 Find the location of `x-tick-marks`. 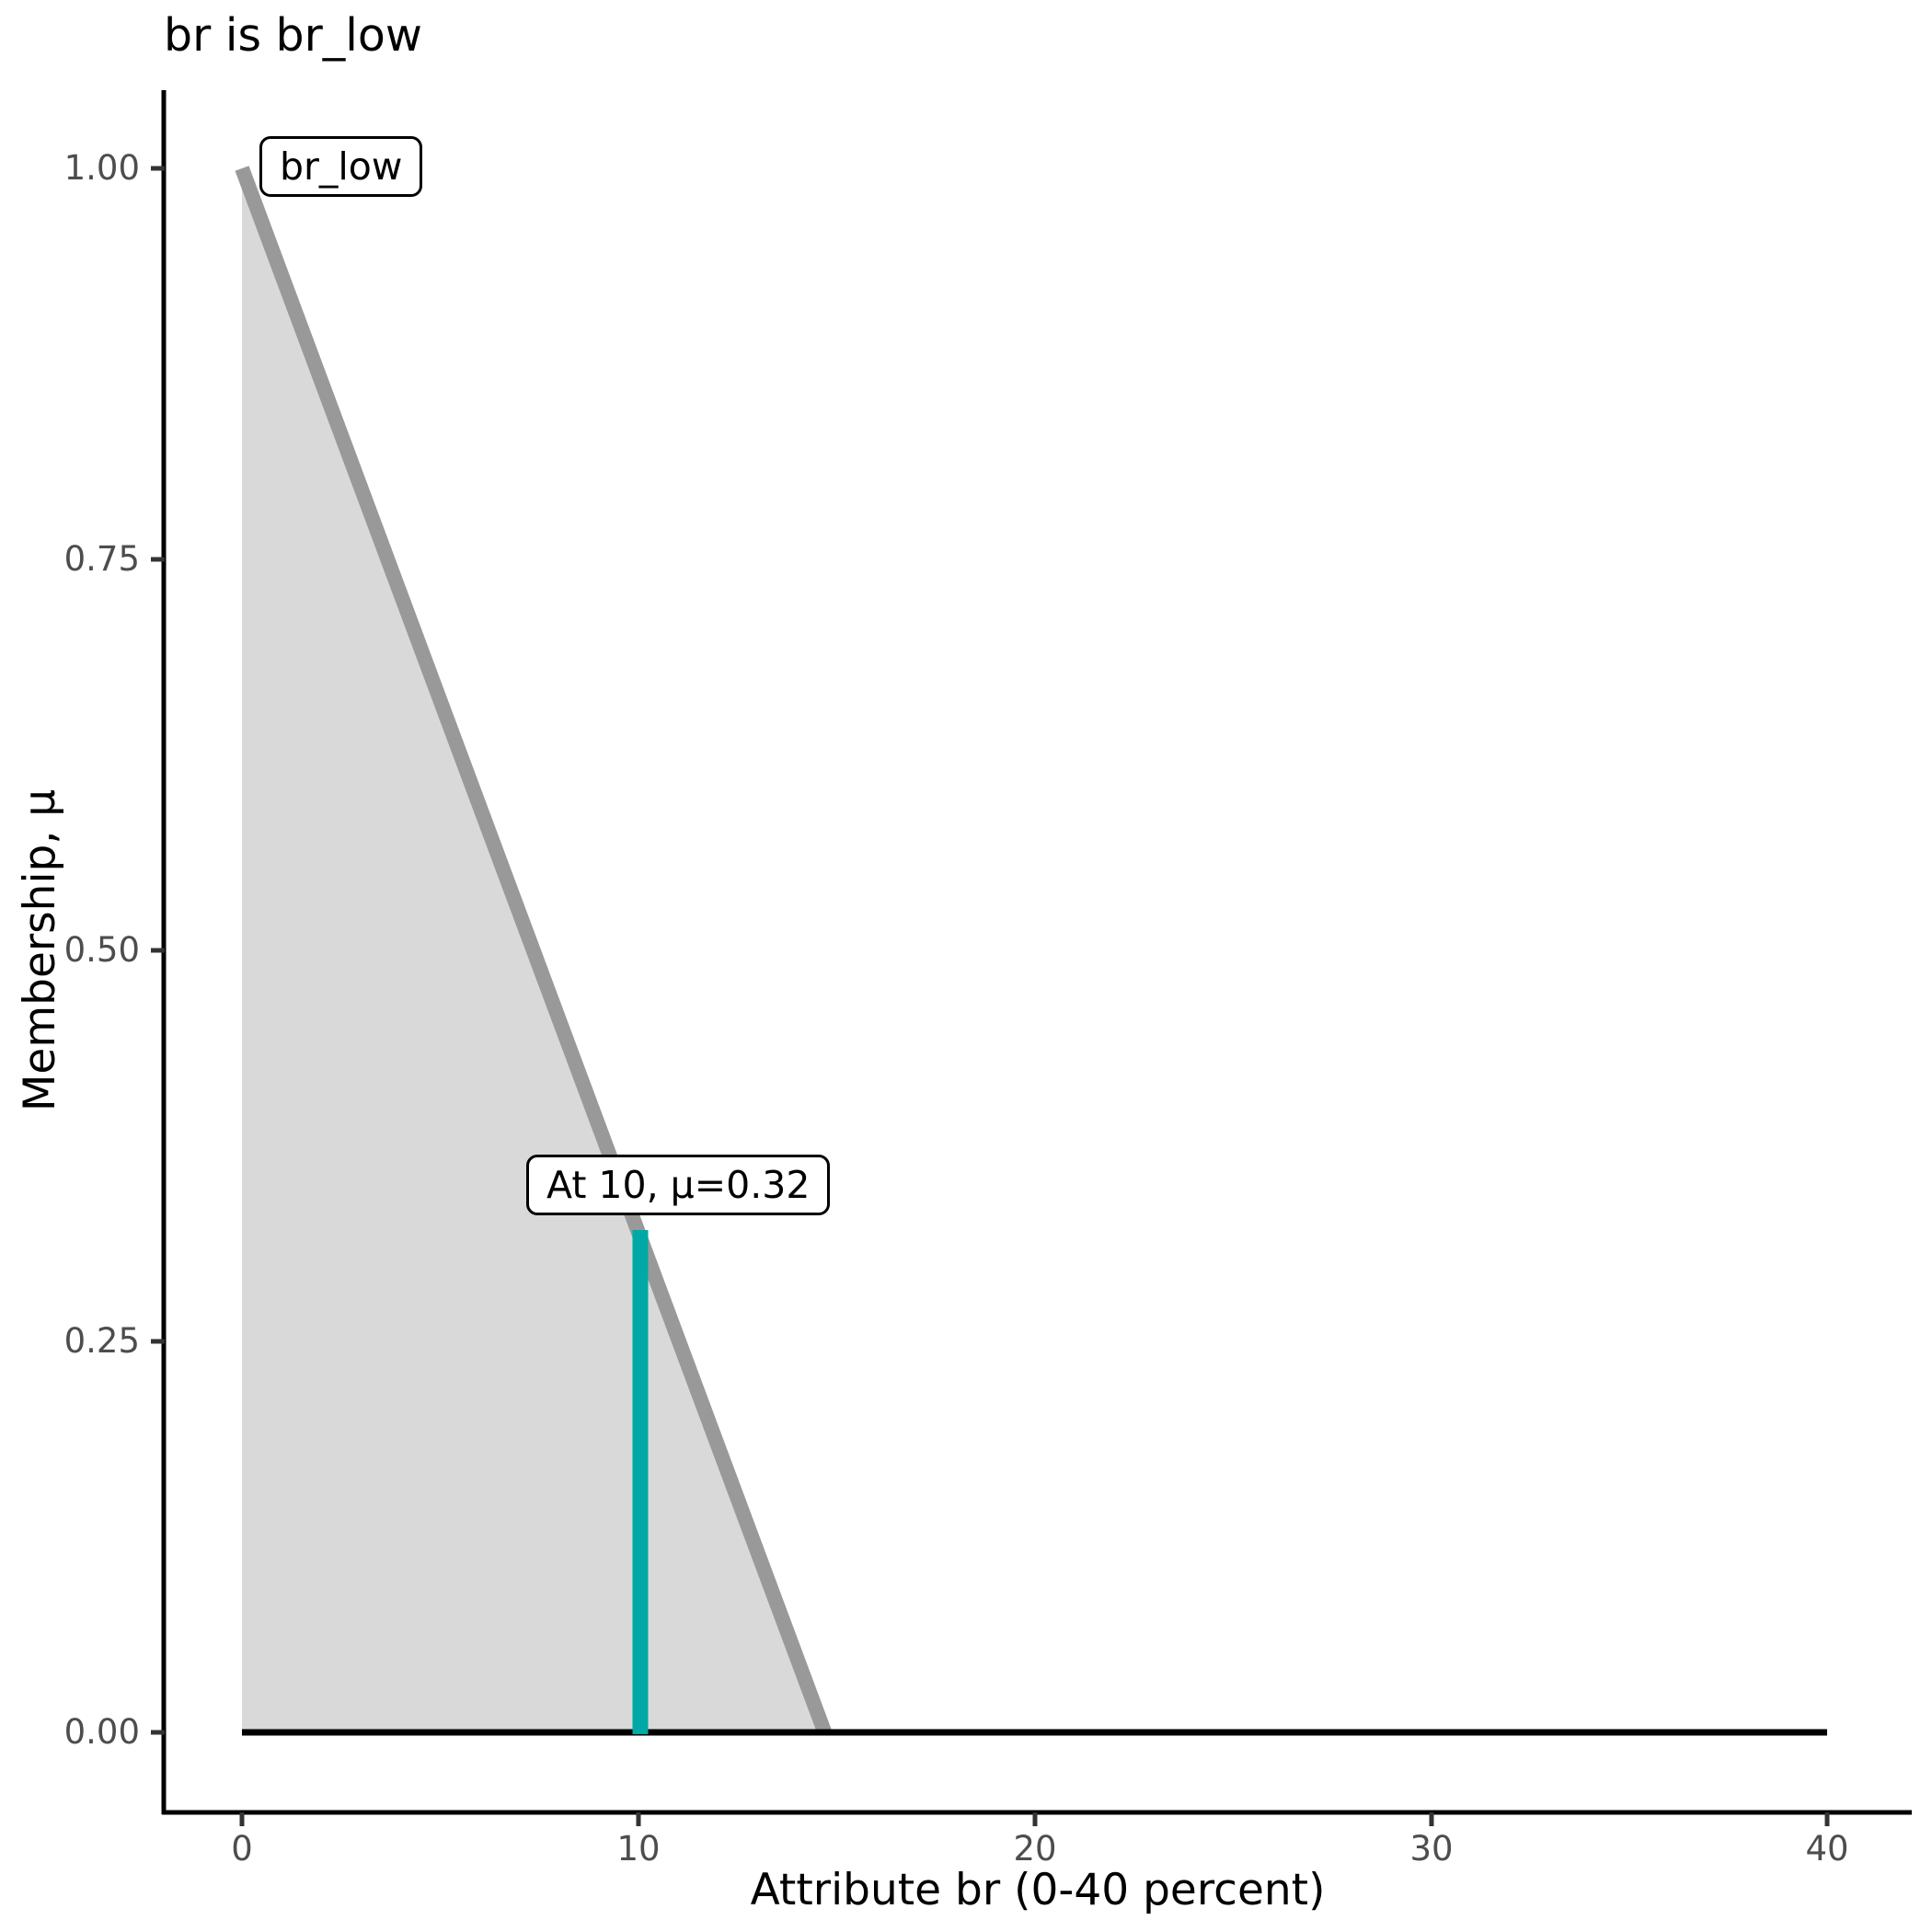

x-tick-marks is located at coordinates (1034, 1819).